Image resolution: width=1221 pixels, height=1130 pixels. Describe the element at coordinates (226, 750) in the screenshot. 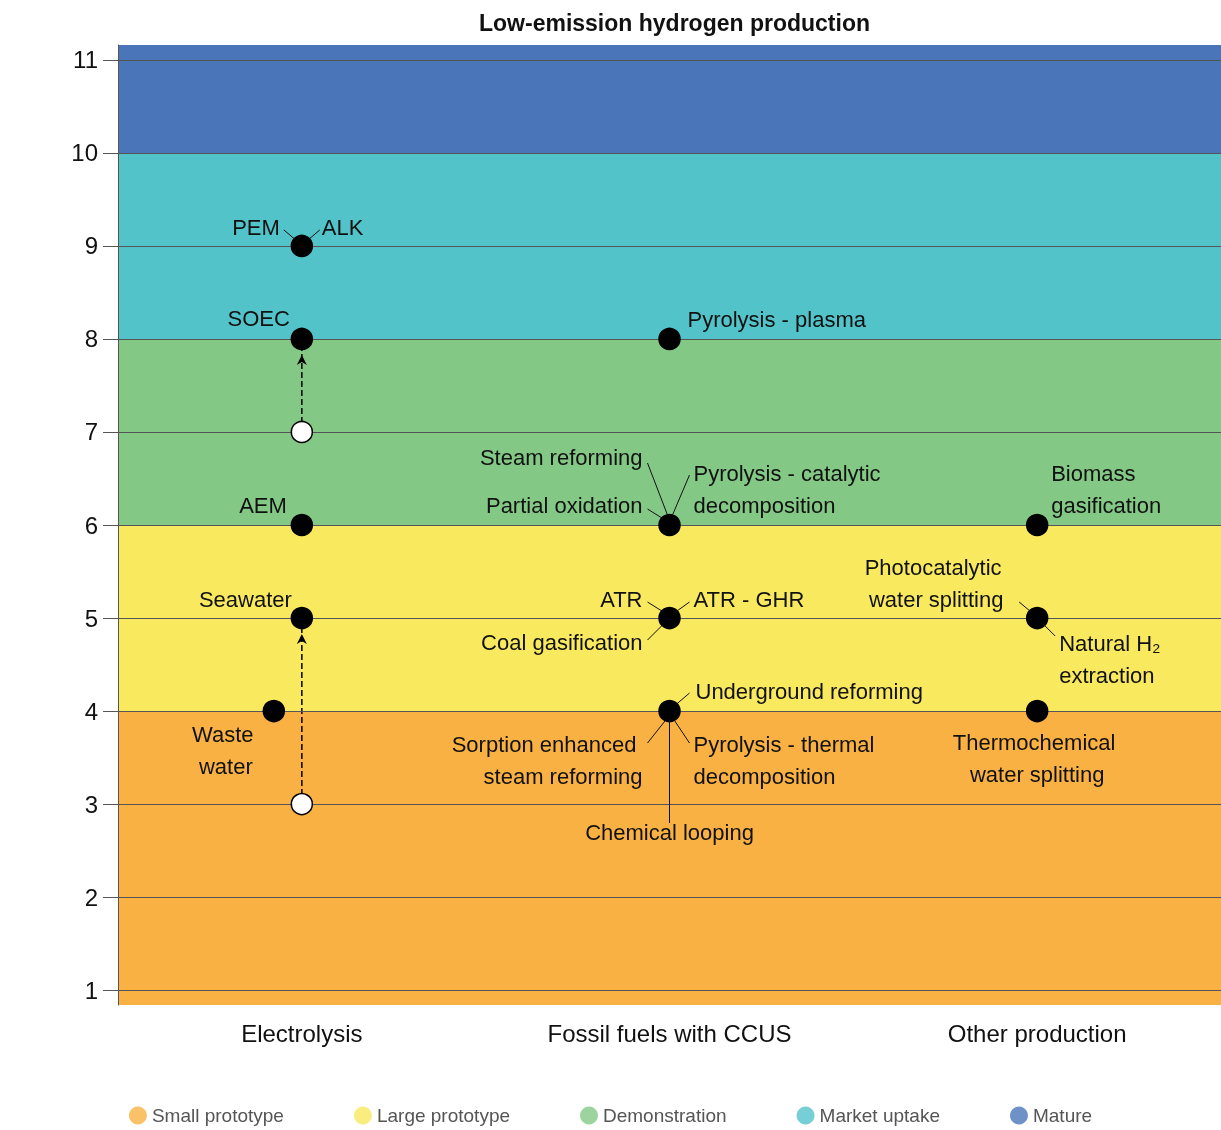

I see `annotation: Waste water` at that location.